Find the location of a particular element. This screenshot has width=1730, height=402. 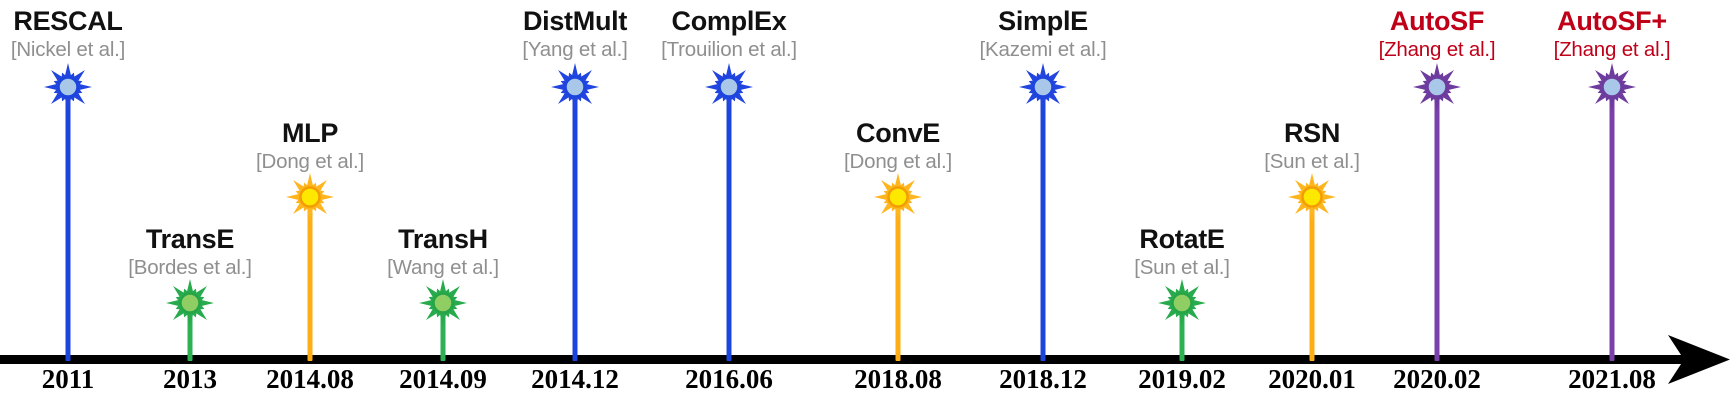

model-citation: [Bordes et al.] is located at coordinates (190, 267).